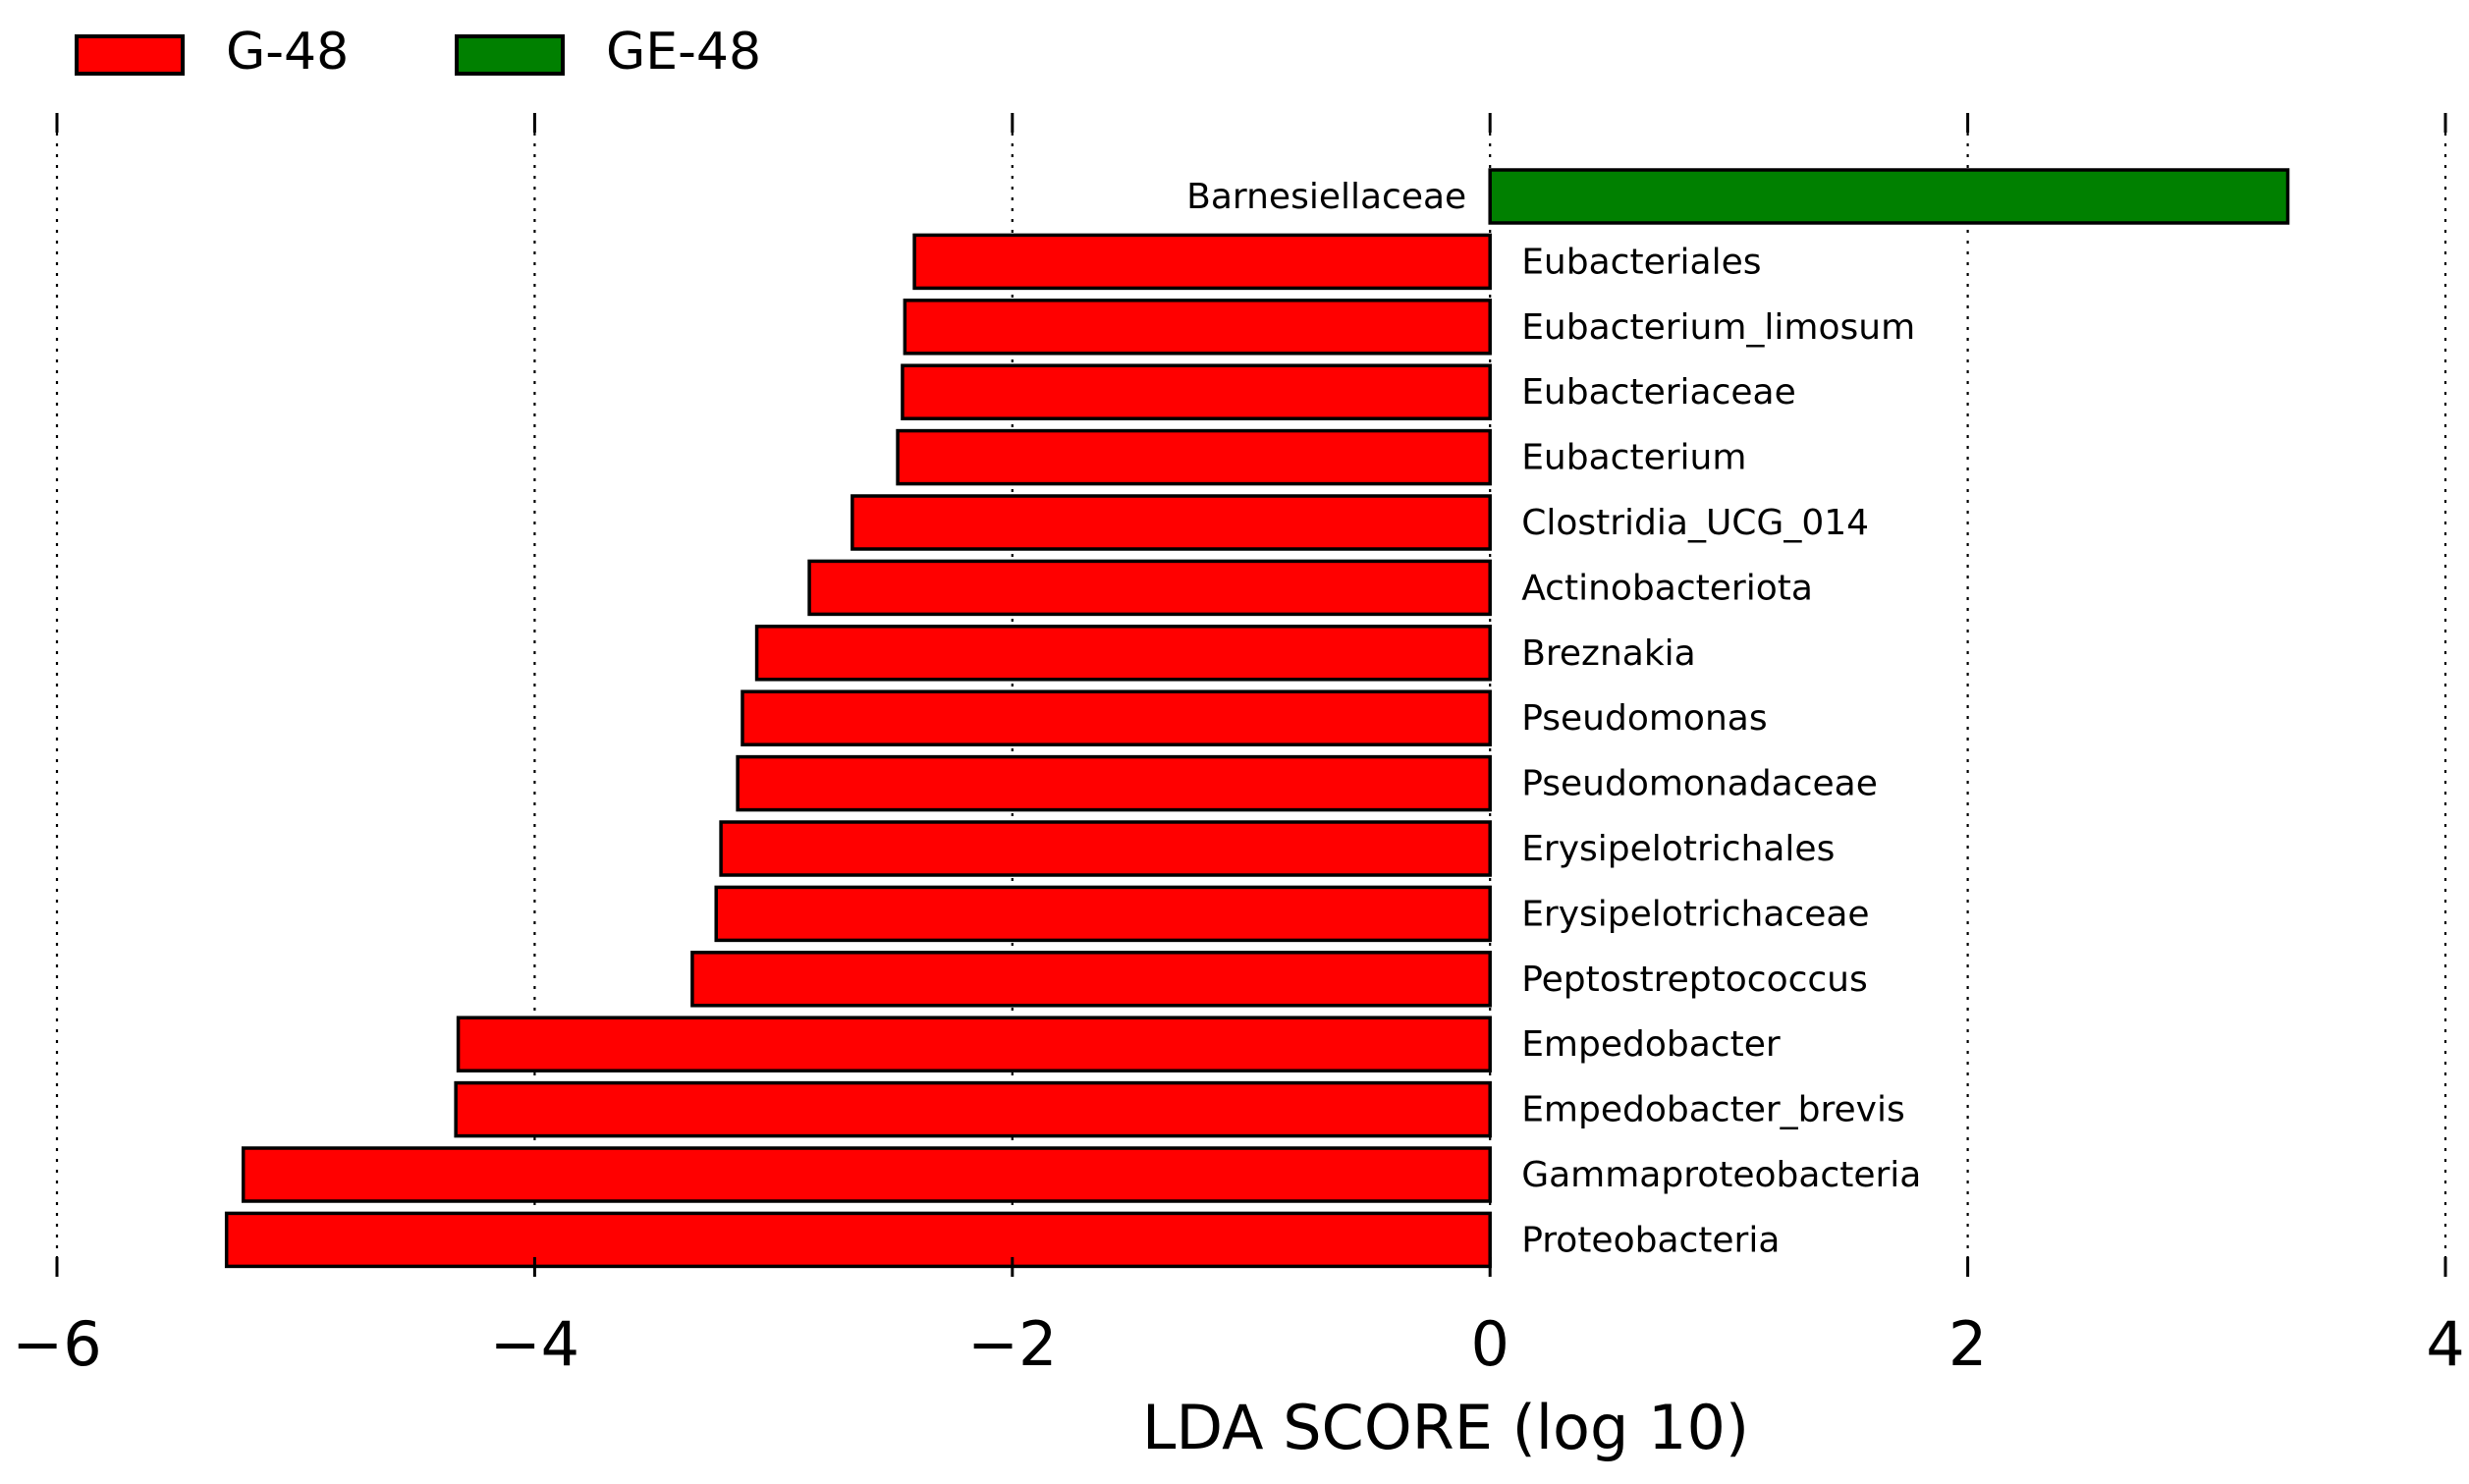  What do you see at coordinates (1633, 458) in the screenshot?
I see `bar-label: Eubacterium` at bounding box center [1633, 458].